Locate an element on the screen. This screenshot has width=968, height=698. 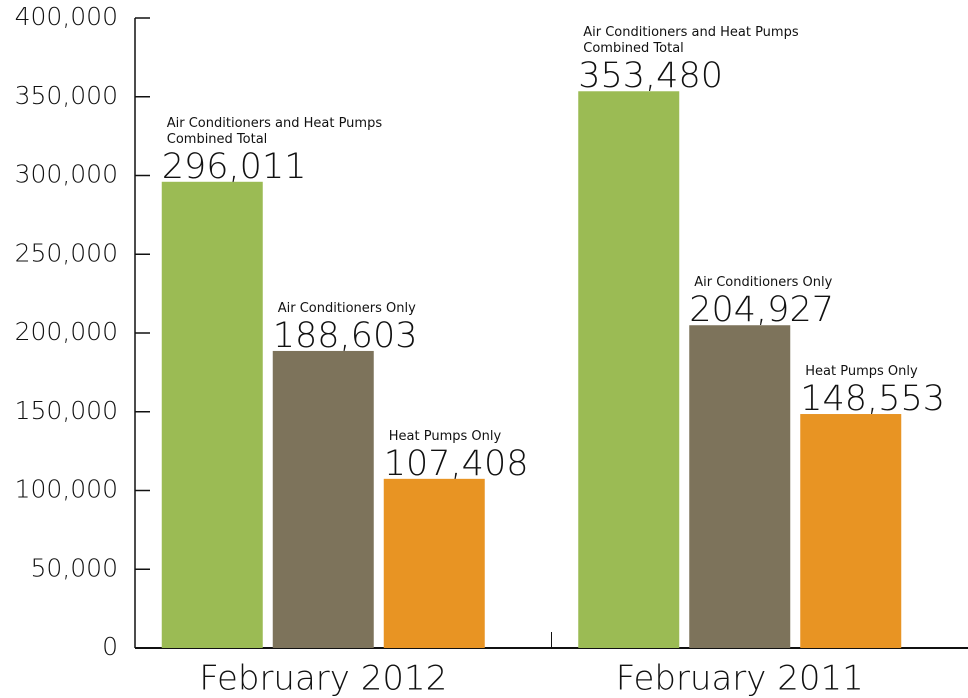
value-label: 188,603 is located at coordinates (345, 335).